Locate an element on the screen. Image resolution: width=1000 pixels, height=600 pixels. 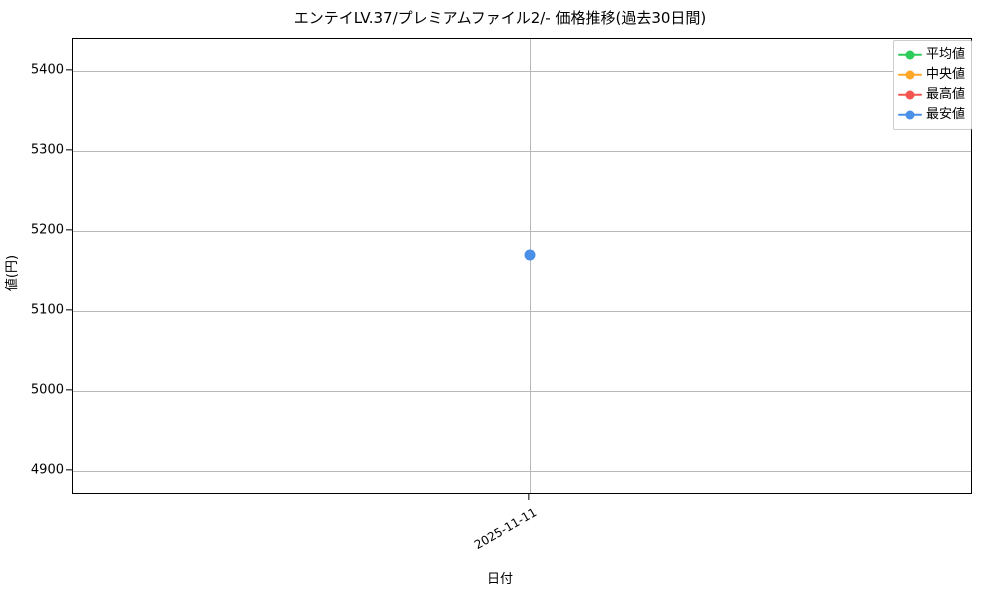
gridline-vertical is located at coordinates (530, 266).